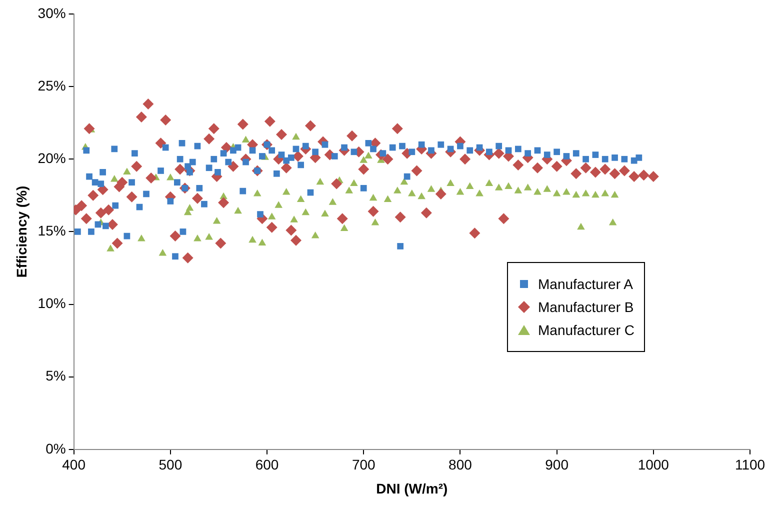 This screenshot has width=770, height=508. I want to click on x-tick-label: 900, so click(557, 464).